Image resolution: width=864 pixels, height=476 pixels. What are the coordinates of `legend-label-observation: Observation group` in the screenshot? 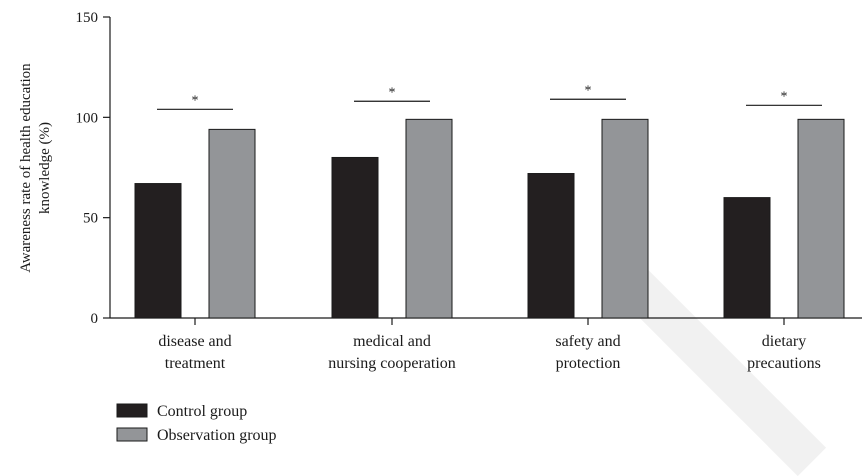 It's located at (217, 435).